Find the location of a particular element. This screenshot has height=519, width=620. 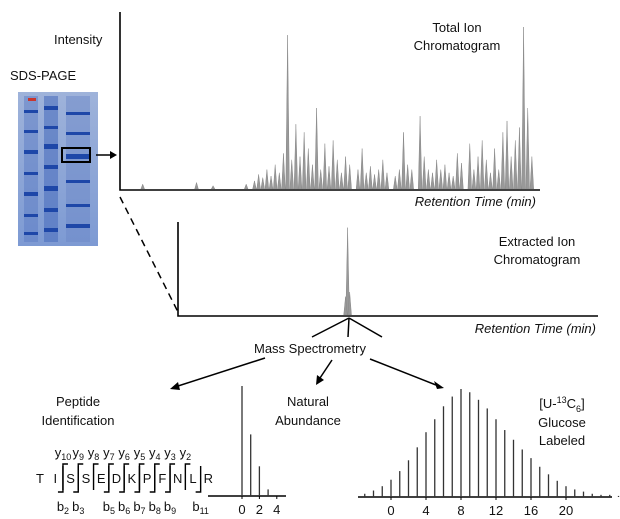

y-ion: y5 is located at coordinates (140, 453).